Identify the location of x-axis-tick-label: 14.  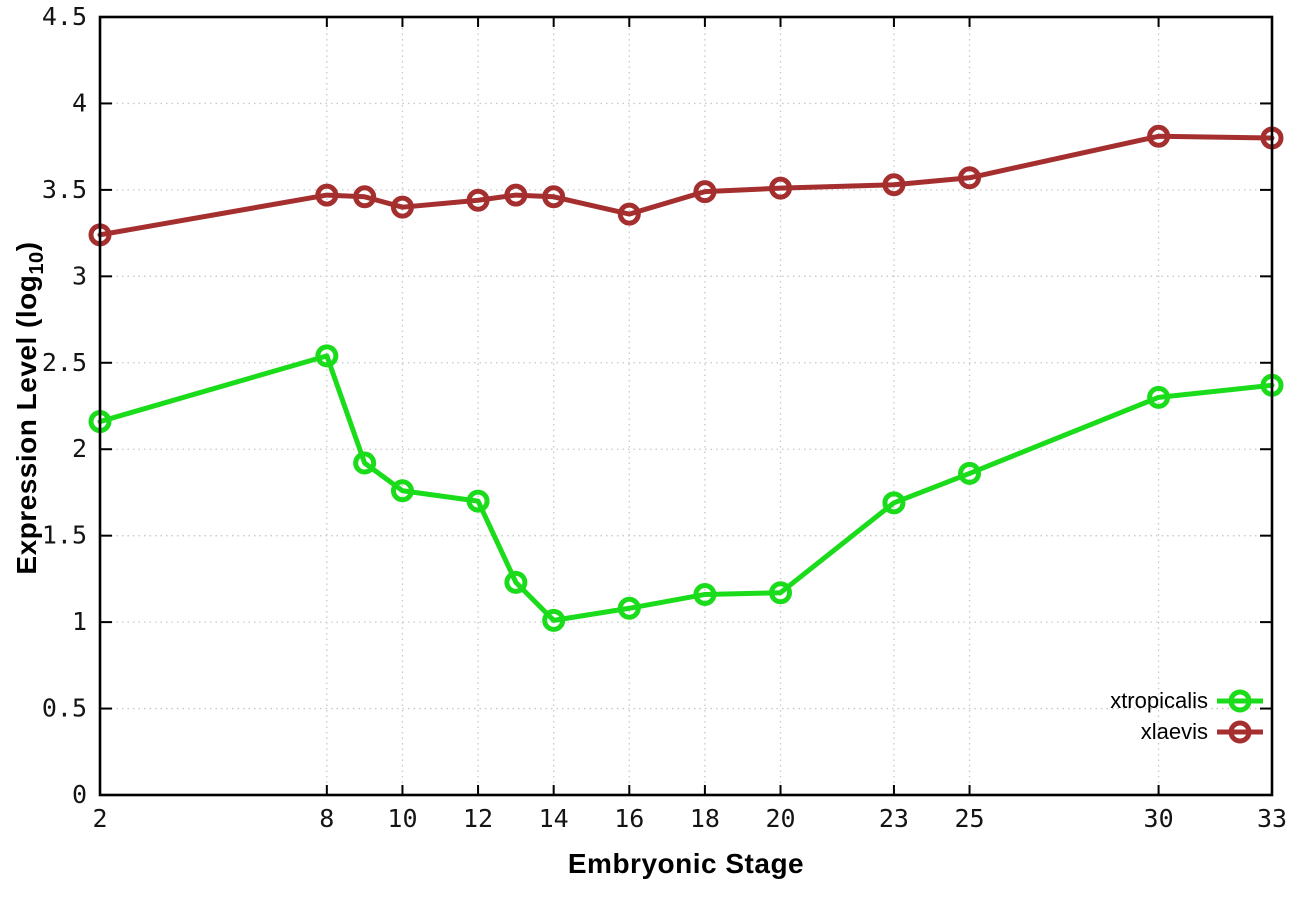
(554, 818).